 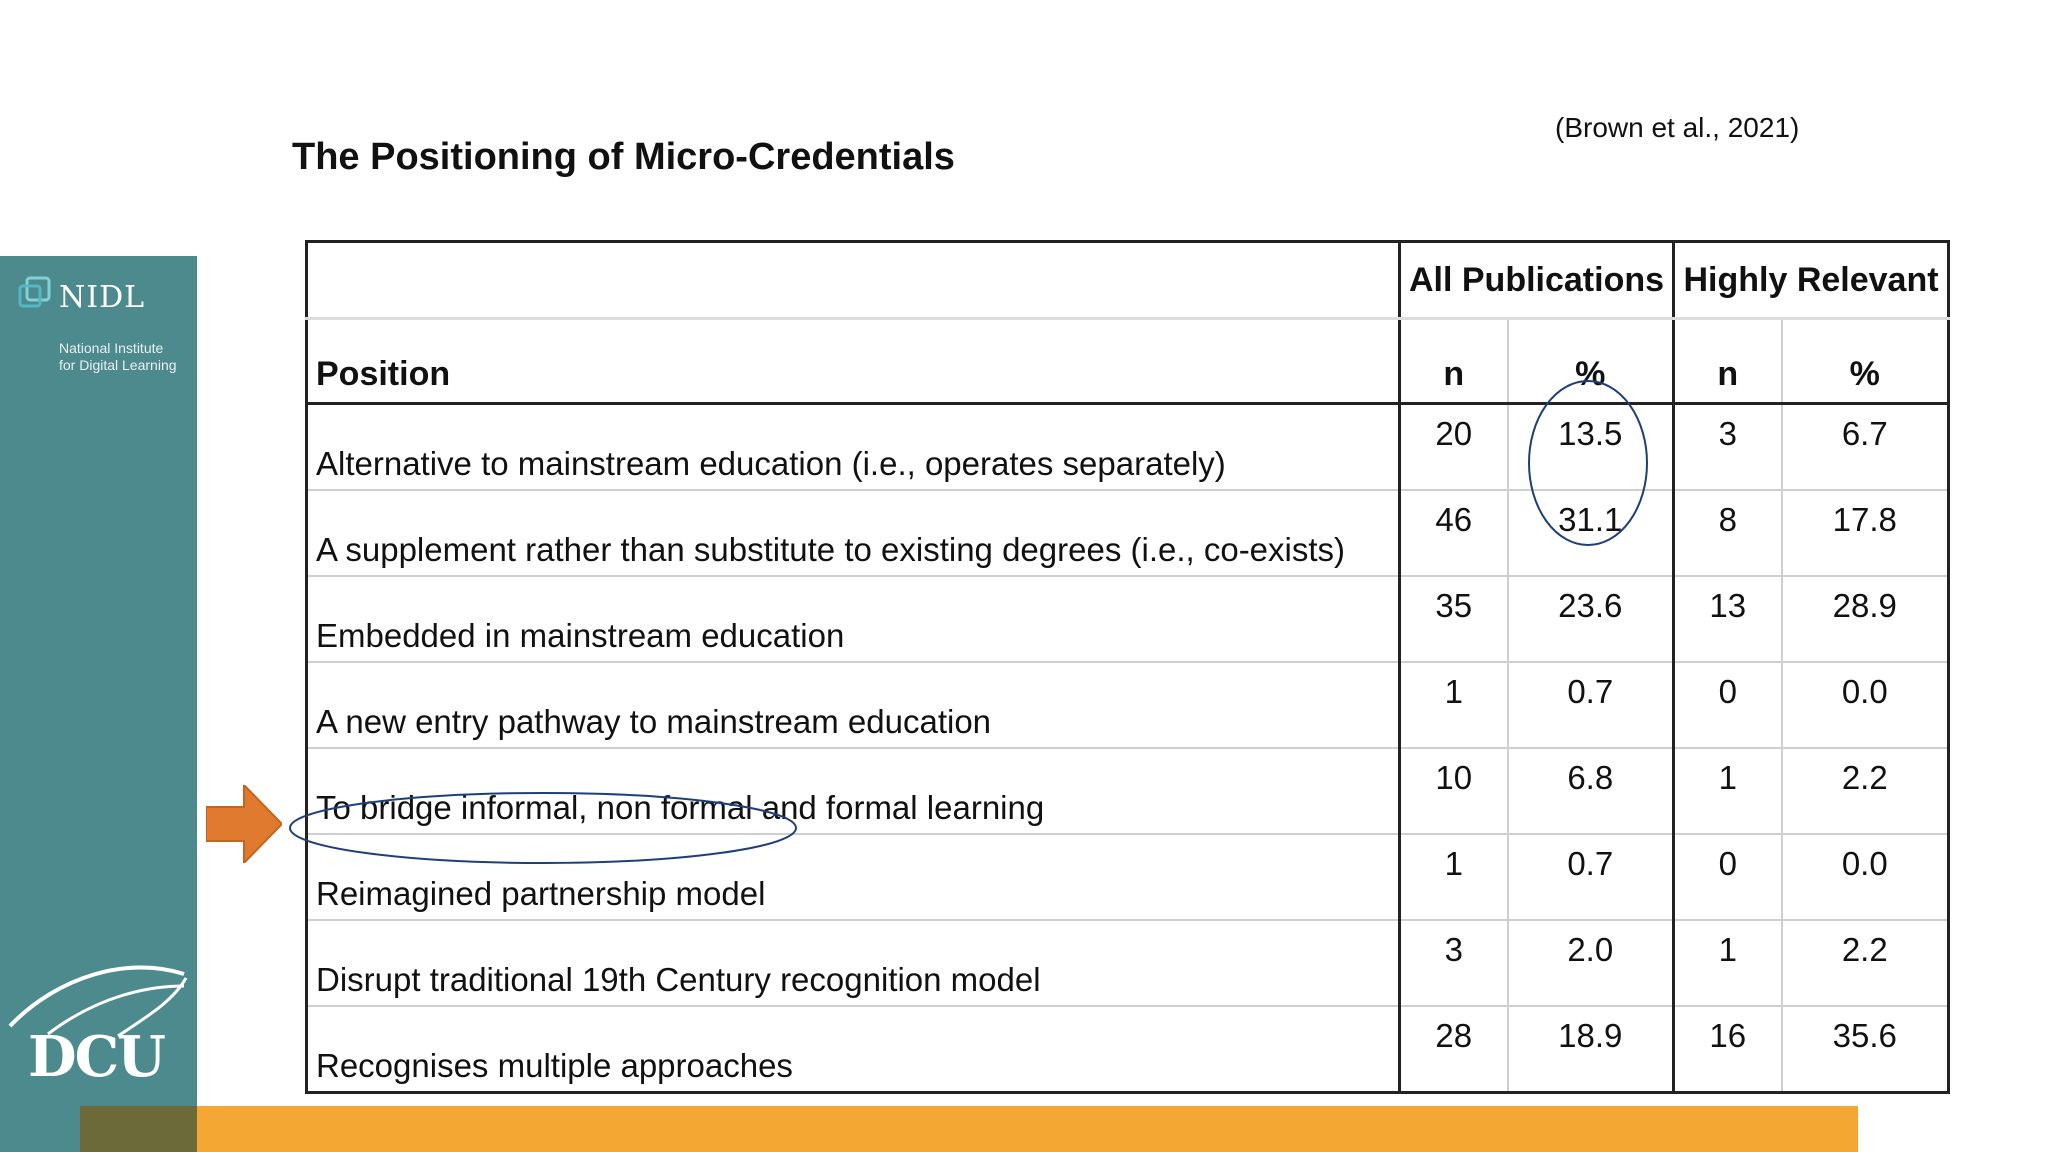 What do you see at coordinates (853, 361) in the screenshot?
I see `header-position: Position` at bounding box center [853, 361].